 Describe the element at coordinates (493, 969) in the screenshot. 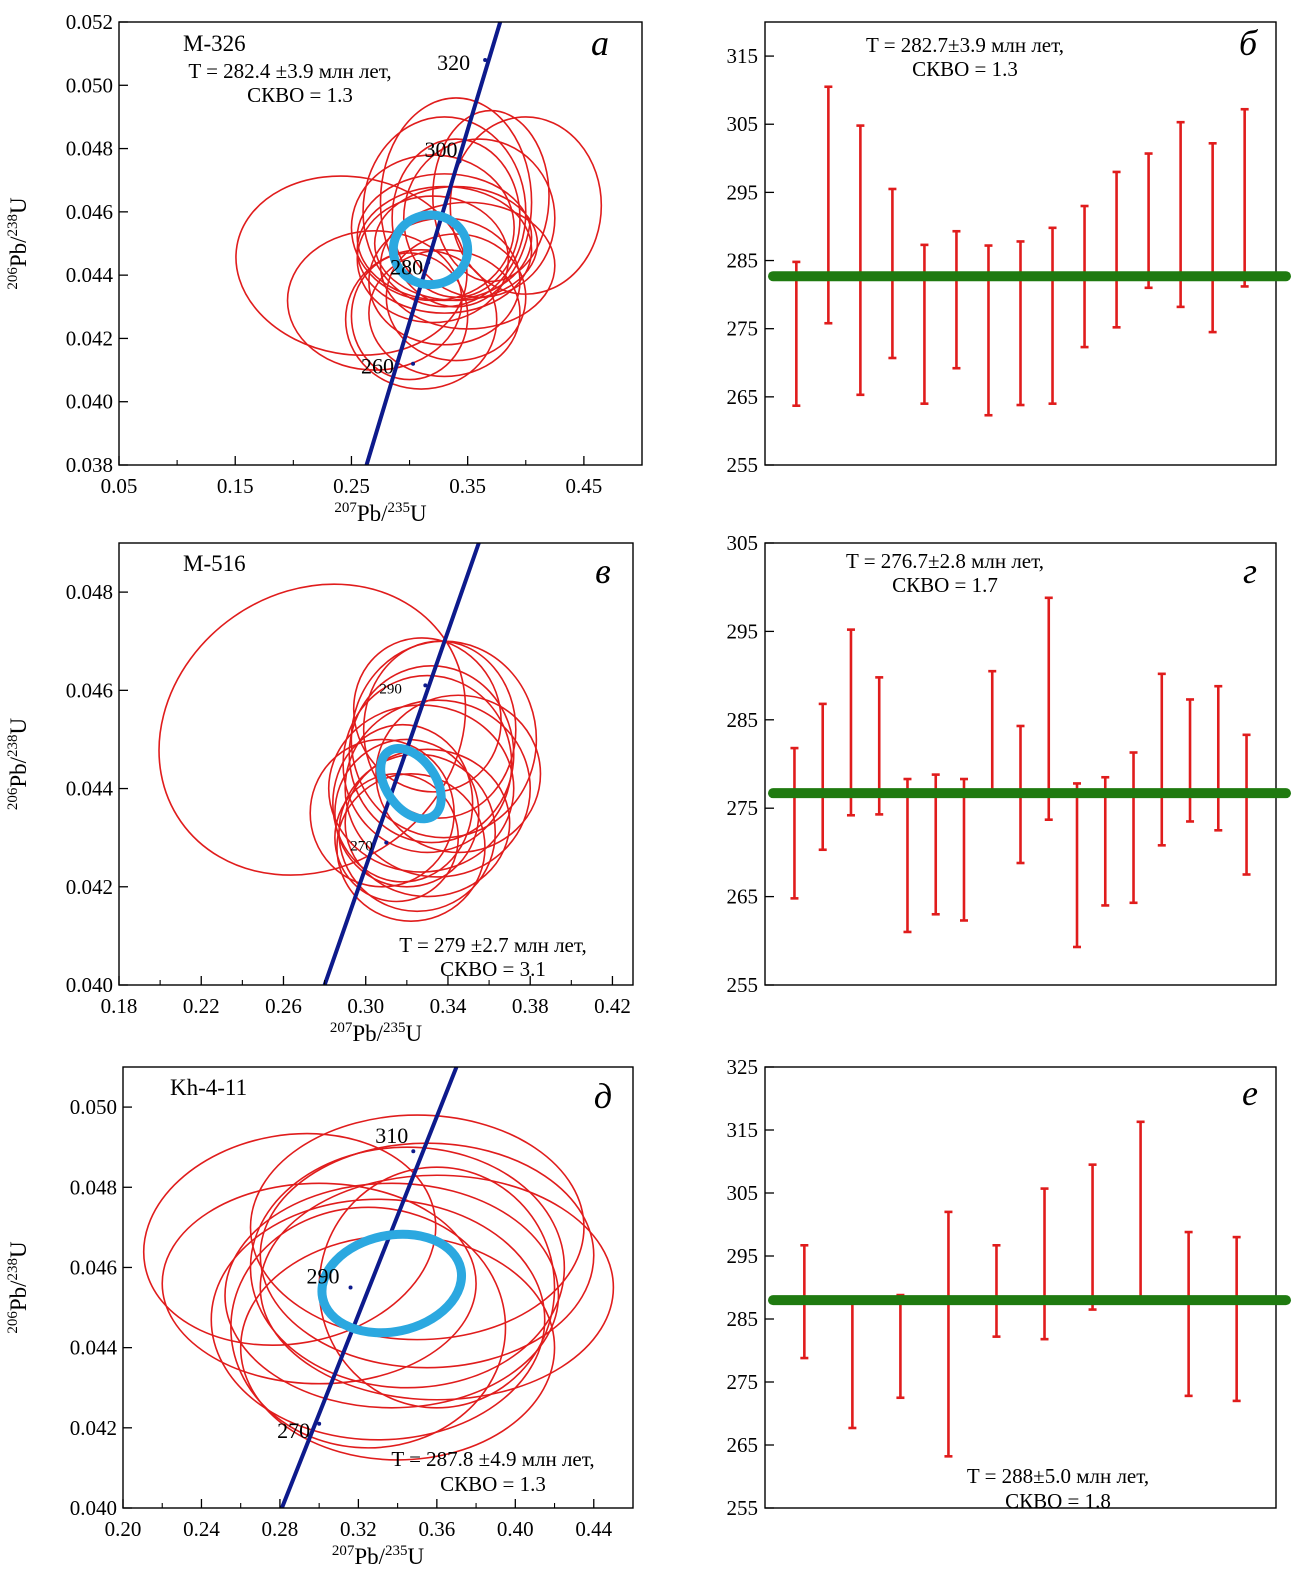

I see `mswd-annotation: СКВО = 3.1` at that location.